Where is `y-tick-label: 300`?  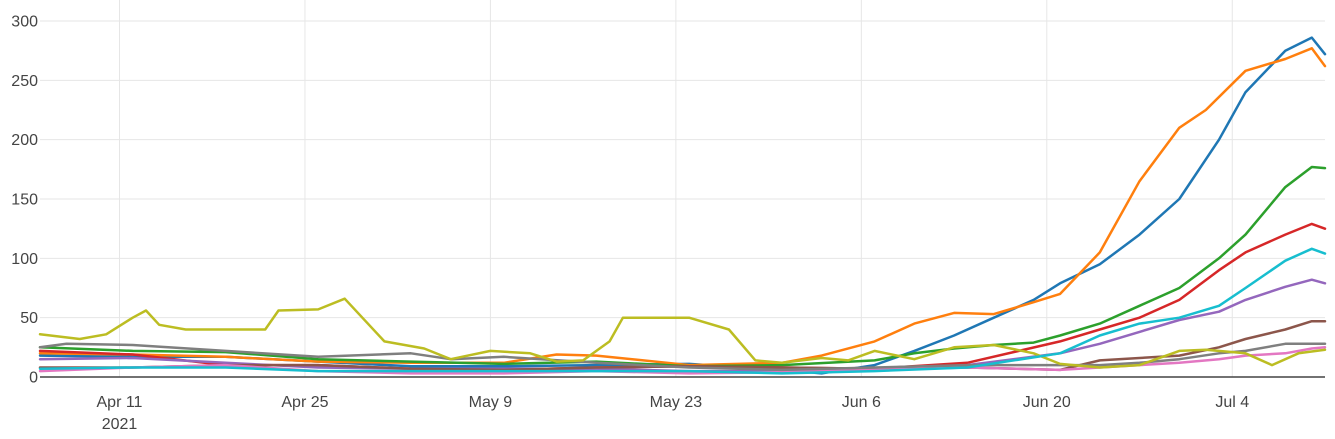
y-tick-label: 300 is located at coordinates (24, 22).